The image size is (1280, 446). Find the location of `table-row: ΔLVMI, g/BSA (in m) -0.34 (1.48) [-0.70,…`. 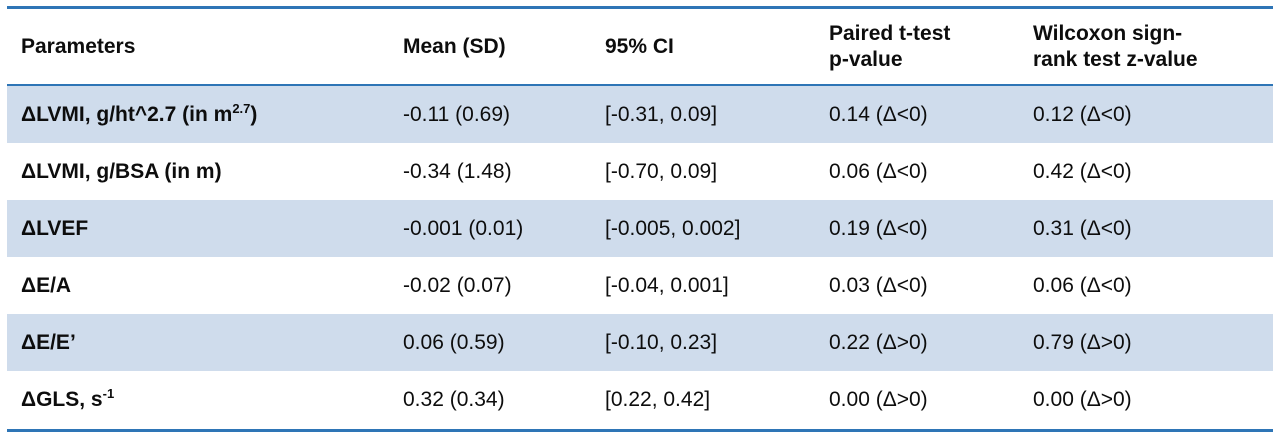

table-row: ΔLVMI, g/BSA (in m) -0.34 (1.48) [-0.70,… is located at coordinates (640, 171).